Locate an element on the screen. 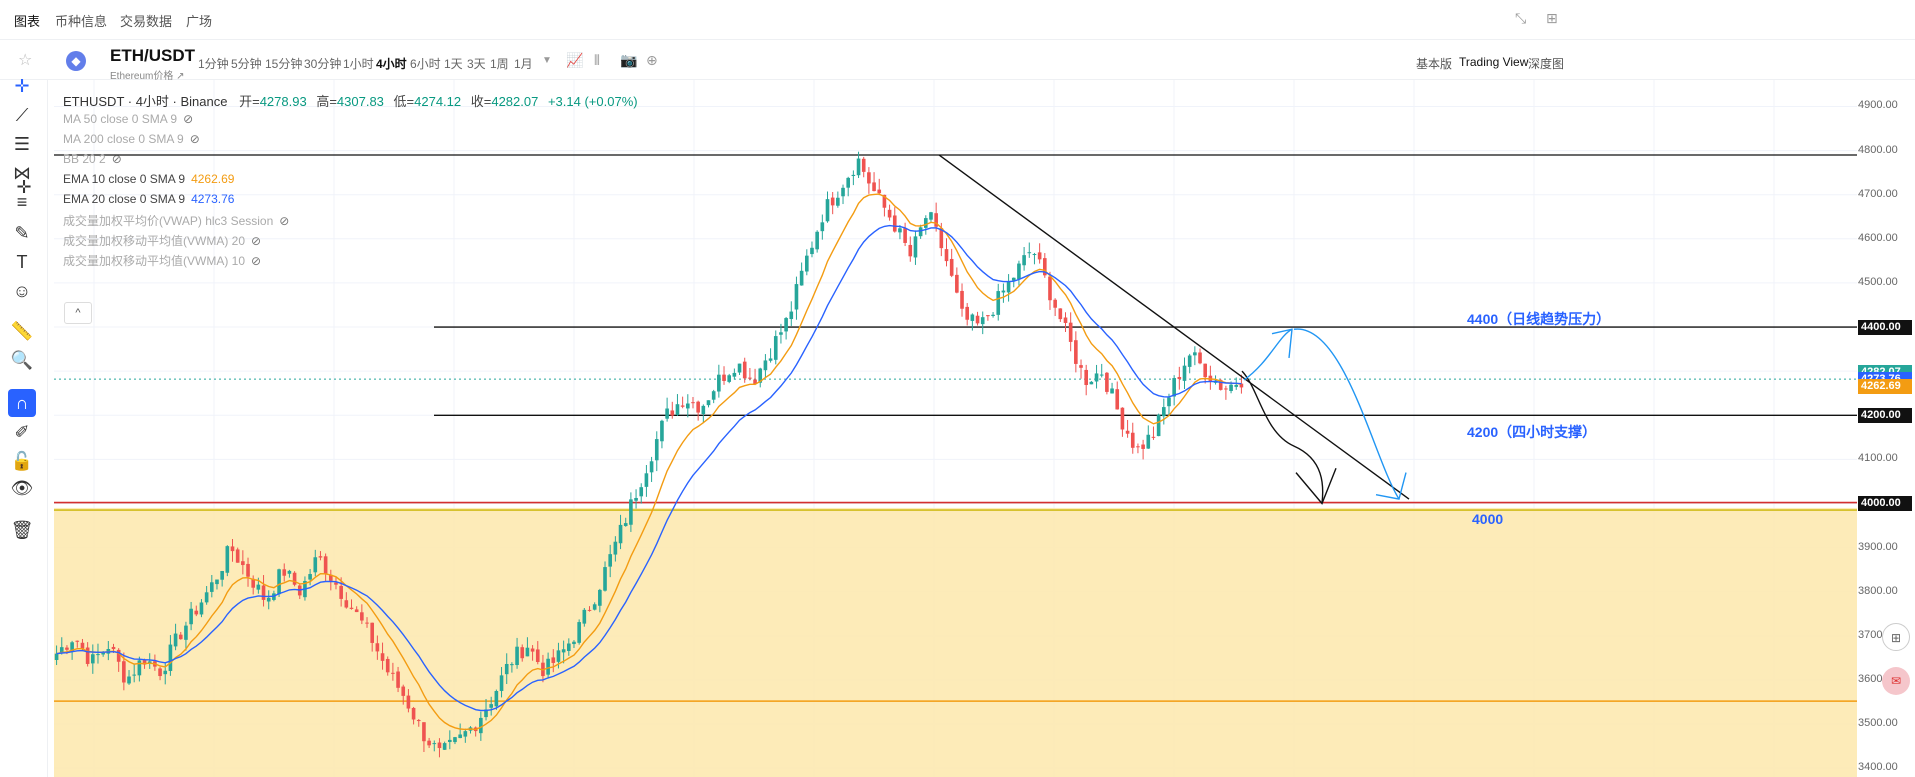  candle-type-icon: ⫴ is located at coordinates (597, 60).